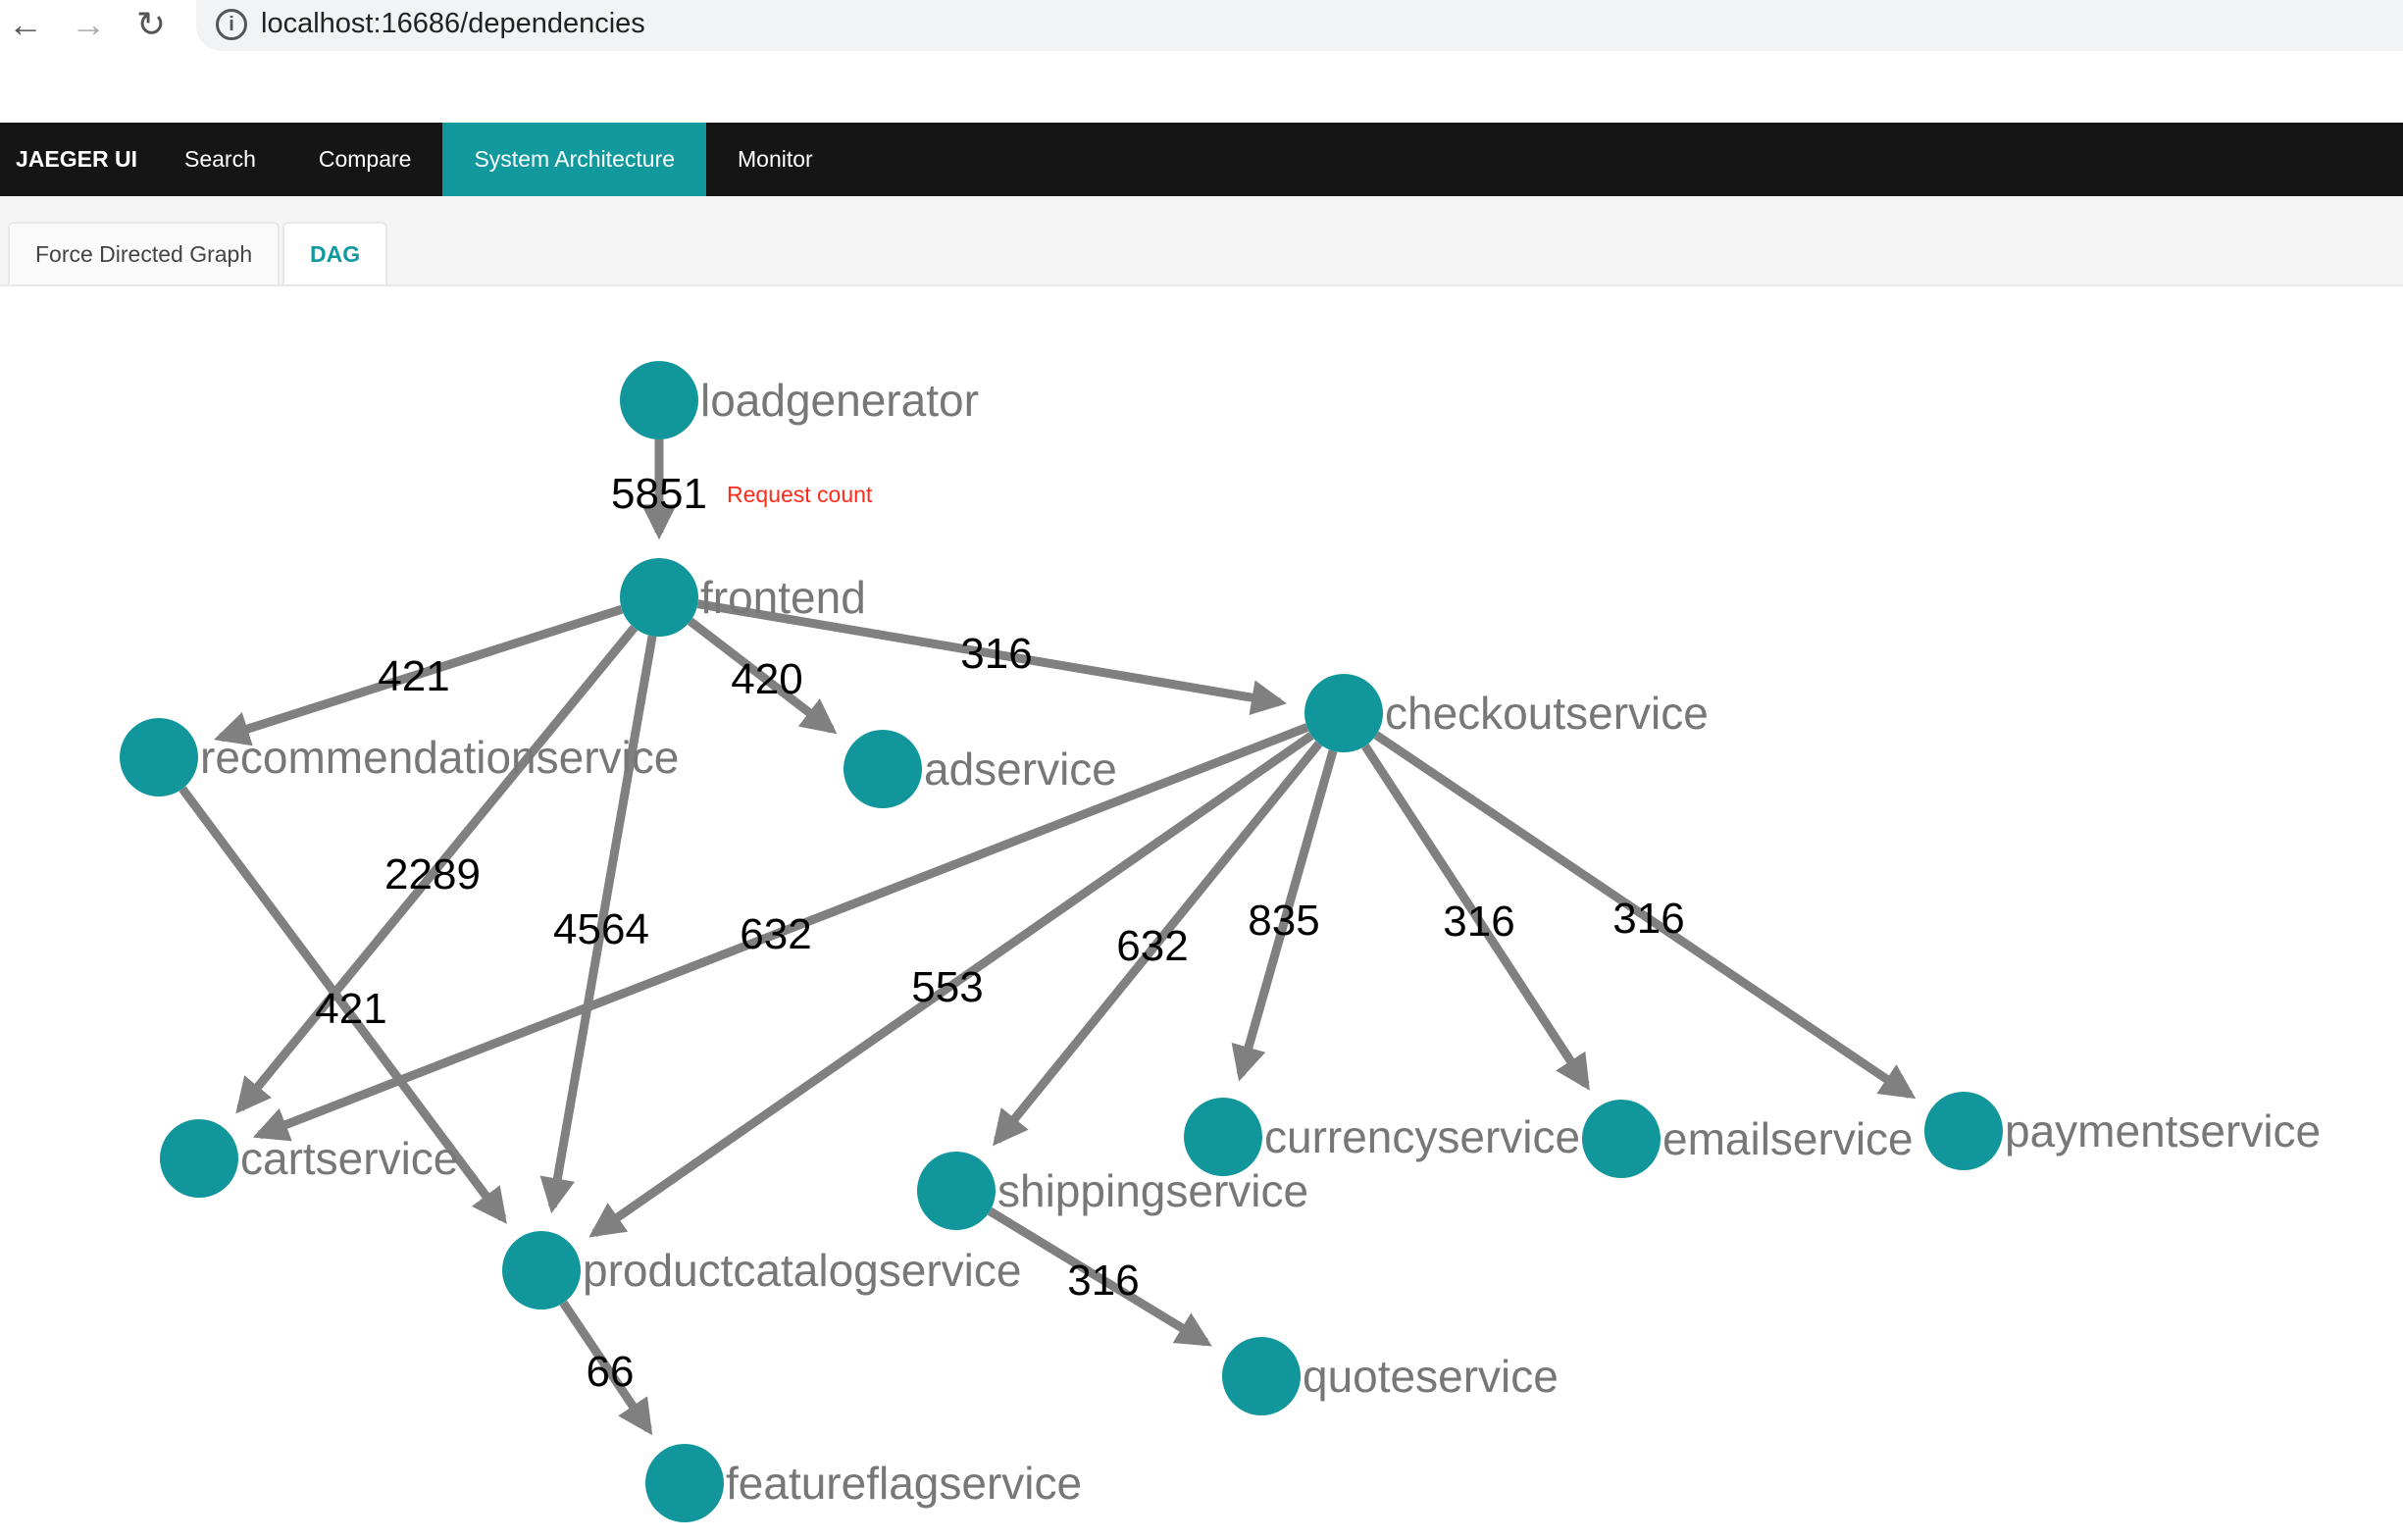 The height and width of the screenshot is (1540, 2403). I want to click on edge-checkoutservice-shippingservice, so click(1158, 944).